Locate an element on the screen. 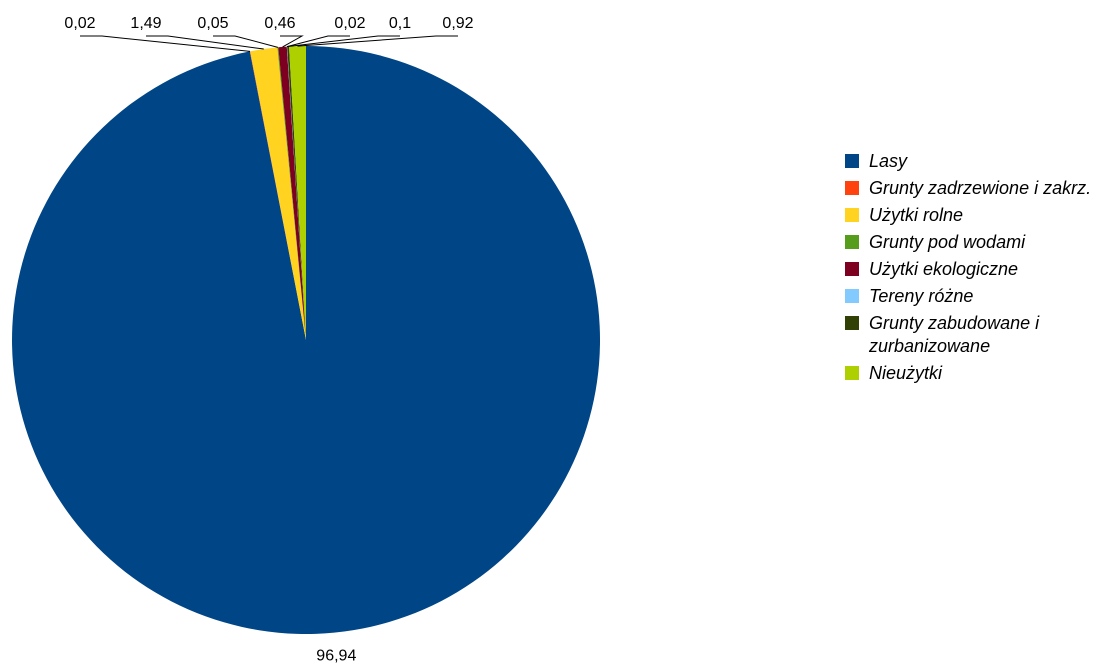  legend-item: Nieużytki is located at coordinates (976, 373).